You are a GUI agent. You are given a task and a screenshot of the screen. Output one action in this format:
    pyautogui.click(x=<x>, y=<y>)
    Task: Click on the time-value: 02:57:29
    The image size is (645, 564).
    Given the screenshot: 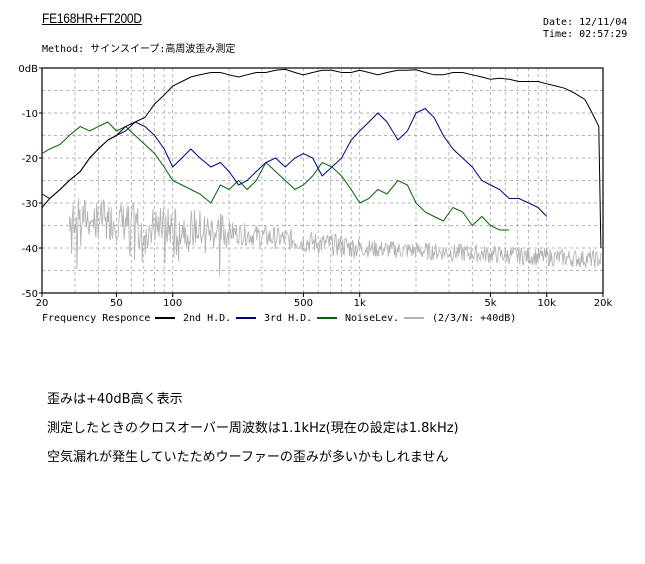 What is the action you would take?
    pyautogui.click(x=603, y=34)
    